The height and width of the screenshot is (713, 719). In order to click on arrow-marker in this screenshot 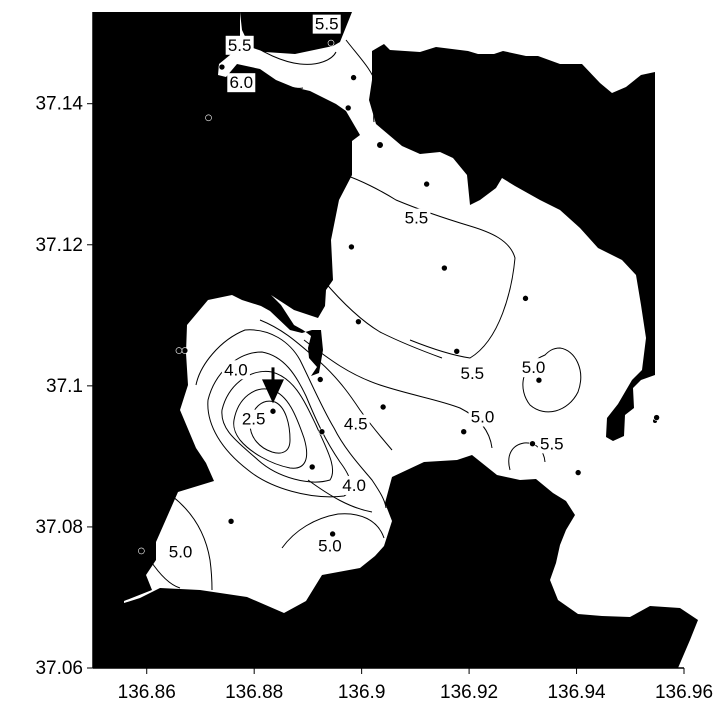, I will do `click(272, 385)`.